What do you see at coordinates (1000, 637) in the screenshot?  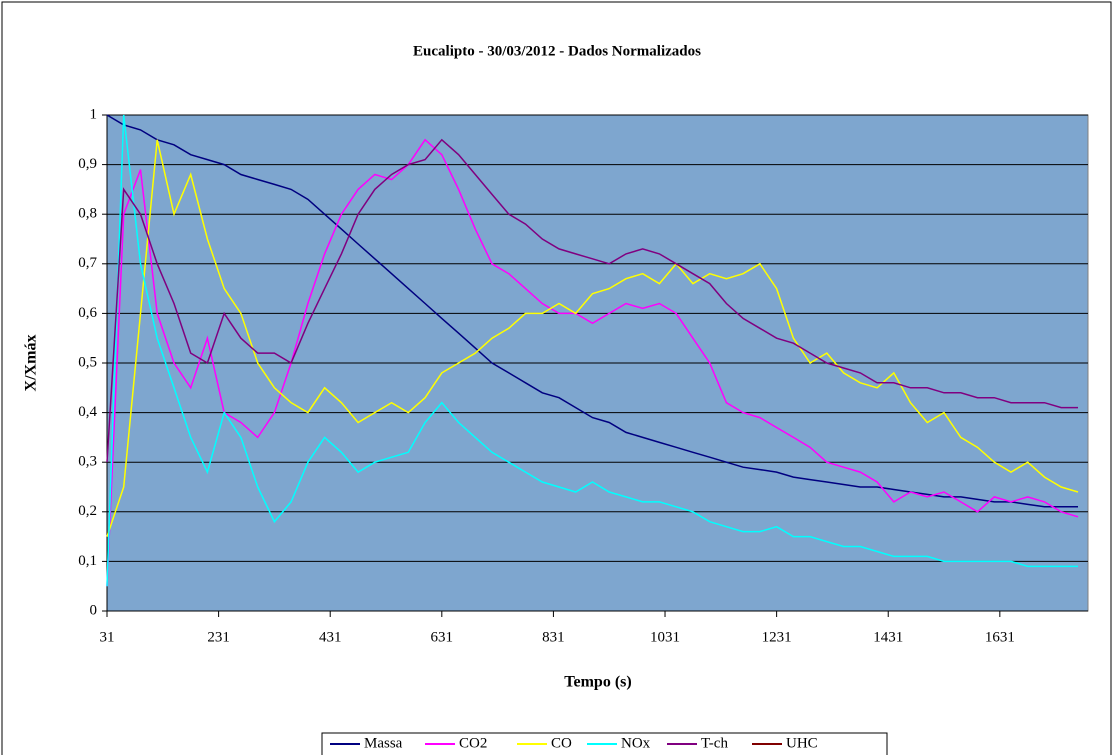 I see `x-tick-label: 1631` at bounding box center [1000, 637].